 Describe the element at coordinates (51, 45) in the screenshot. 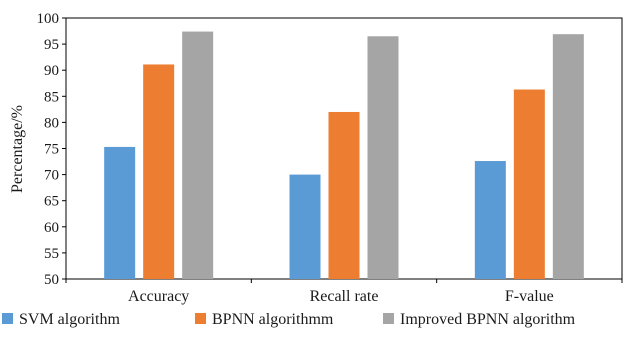

I see `y-tick-label: 95` at that location.